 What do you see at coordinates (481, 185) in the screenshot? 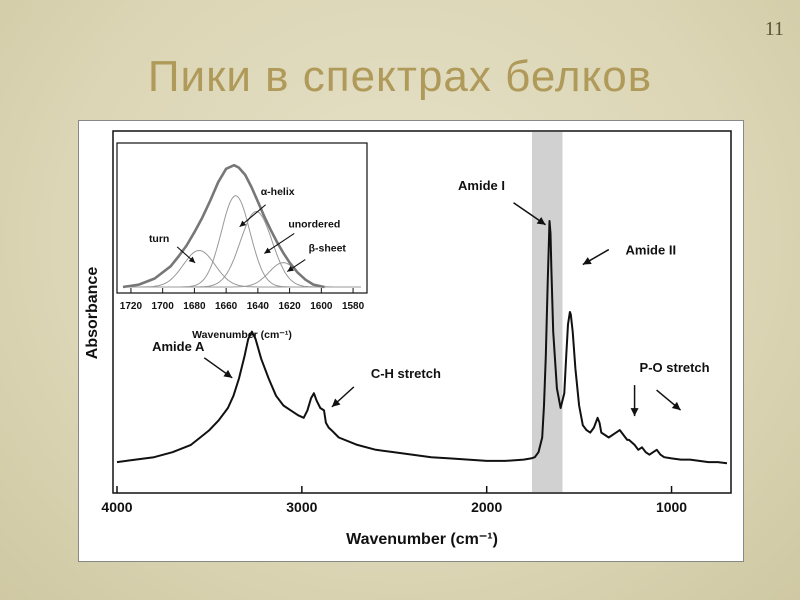
I see `annotation-label: Amide I` at bounding box center [481, 185].